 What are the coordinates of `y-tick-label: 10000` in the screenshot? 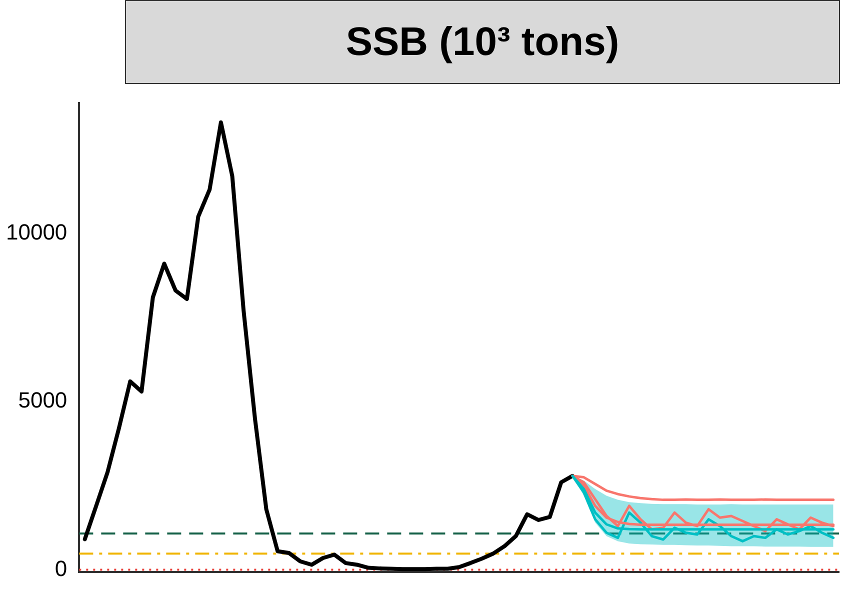 It's located at (37, 231).